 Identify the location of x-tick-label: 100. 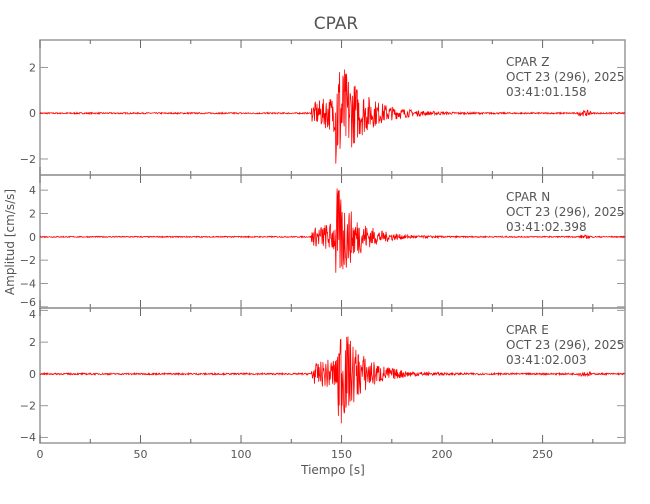
(241, 454).